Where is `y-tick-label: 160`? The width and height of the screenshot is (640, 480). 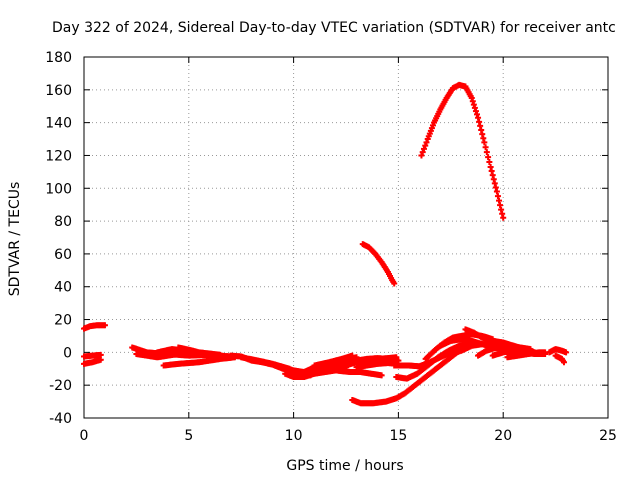 y-tick-label: 160 is located at coordinates (58, 91).